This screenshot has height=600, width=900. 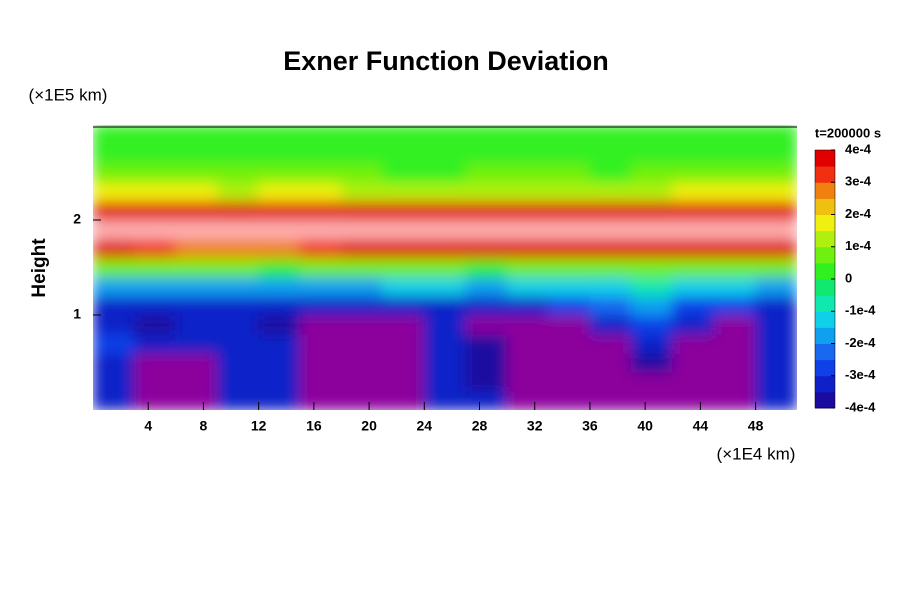 What do you see at coordinates (645, 426) in the screenshot?
I see `x-tick-label: 40` at bounding box center [645, 426].